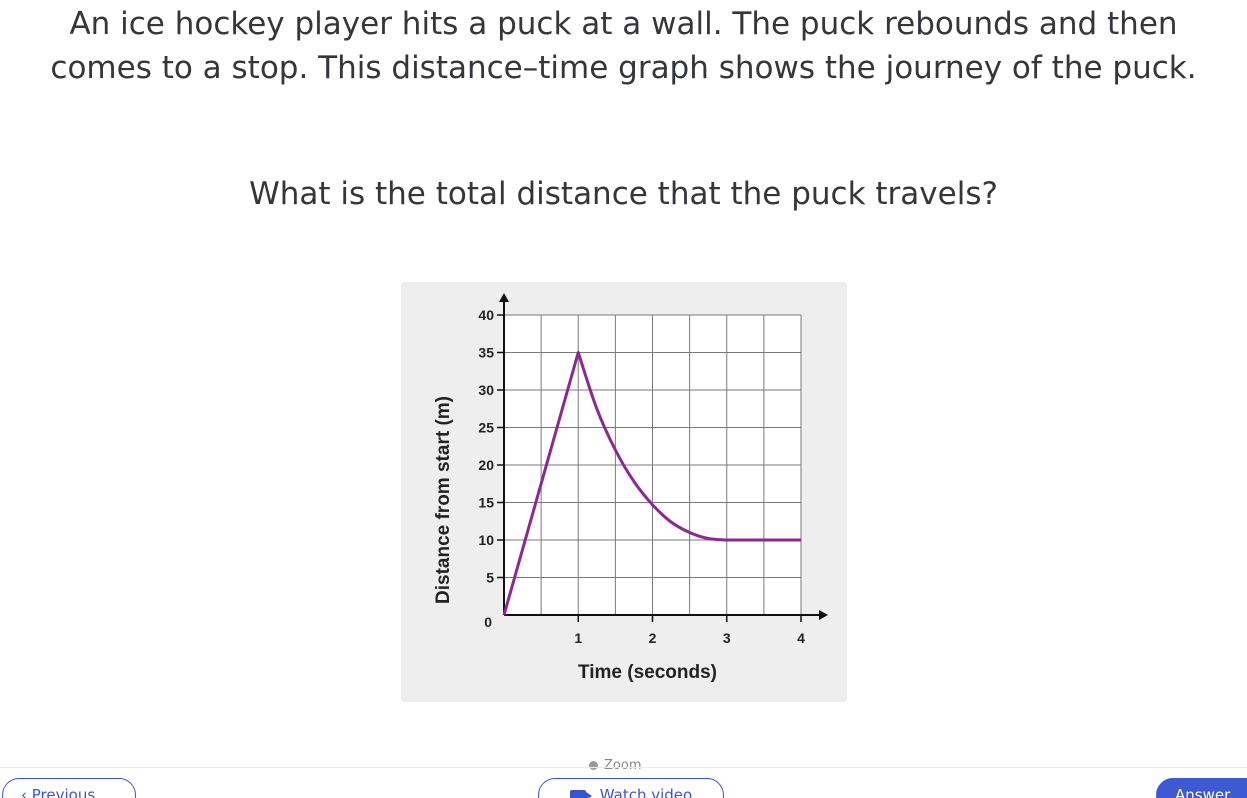 The width and height of the screenshot is (1247, 798). What do you see at coordinates (727, 638) in the screenshot?
I see `x-tick-label: 3` at bounding box center [727, 638].